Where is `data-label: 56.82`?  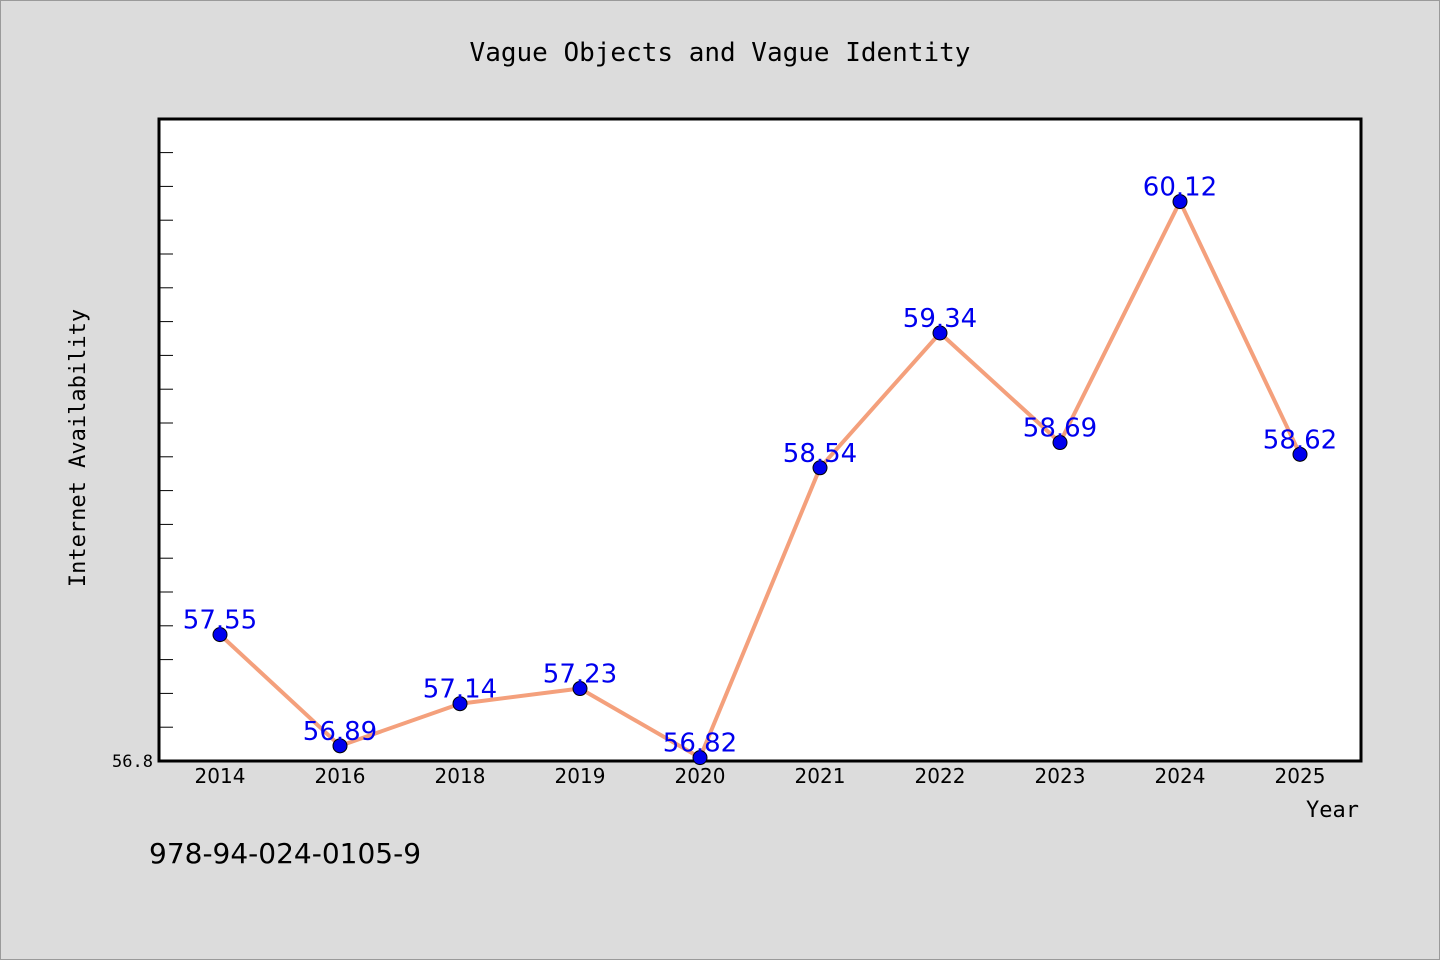
data-label: 56.82 is located at coordinates (700, 744).